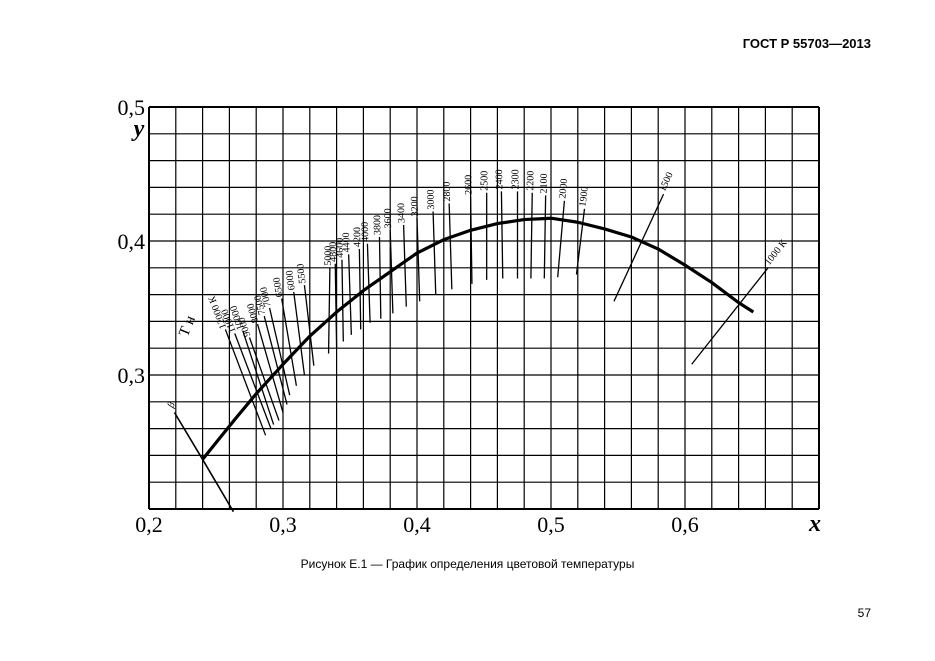  I want to click on isotherm-label: 3200, so click(415, 206).